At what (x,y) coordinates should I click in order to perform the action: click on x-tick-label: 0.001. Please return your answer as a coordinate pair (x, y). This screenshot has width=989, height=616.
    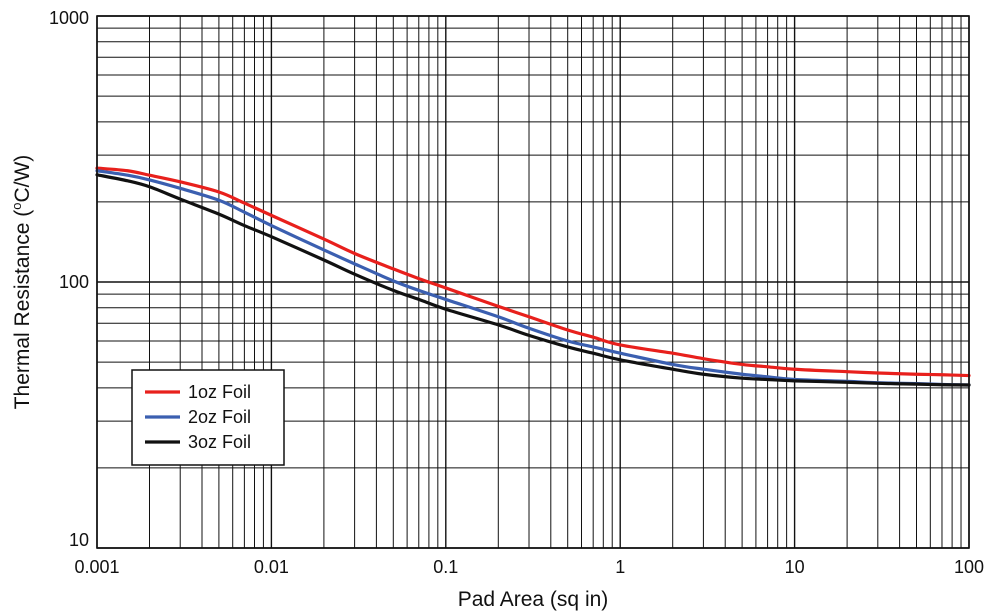
    Looking at the image, I should click on (96, 567).